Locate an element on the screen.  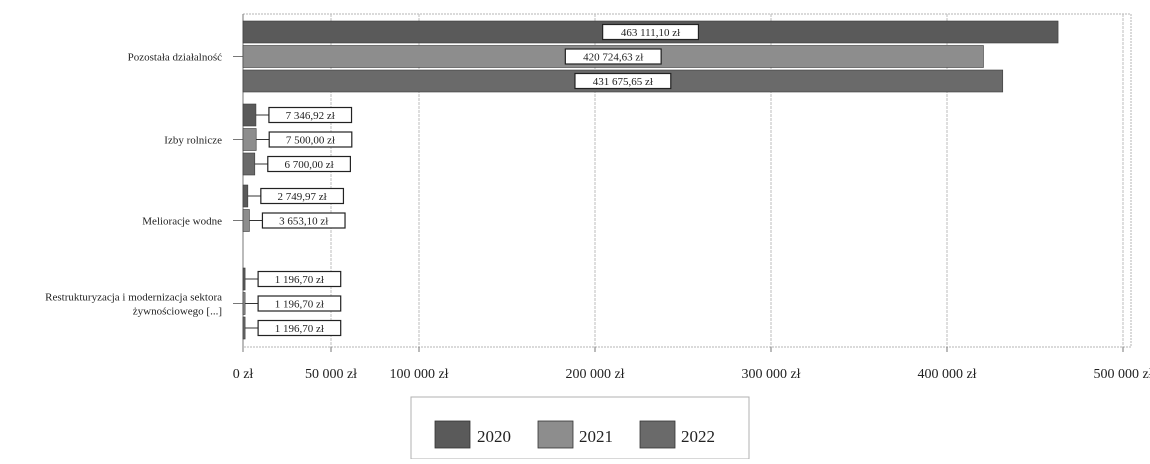
data-label: 463 111,10 zł is located at coordinates (650, 33).